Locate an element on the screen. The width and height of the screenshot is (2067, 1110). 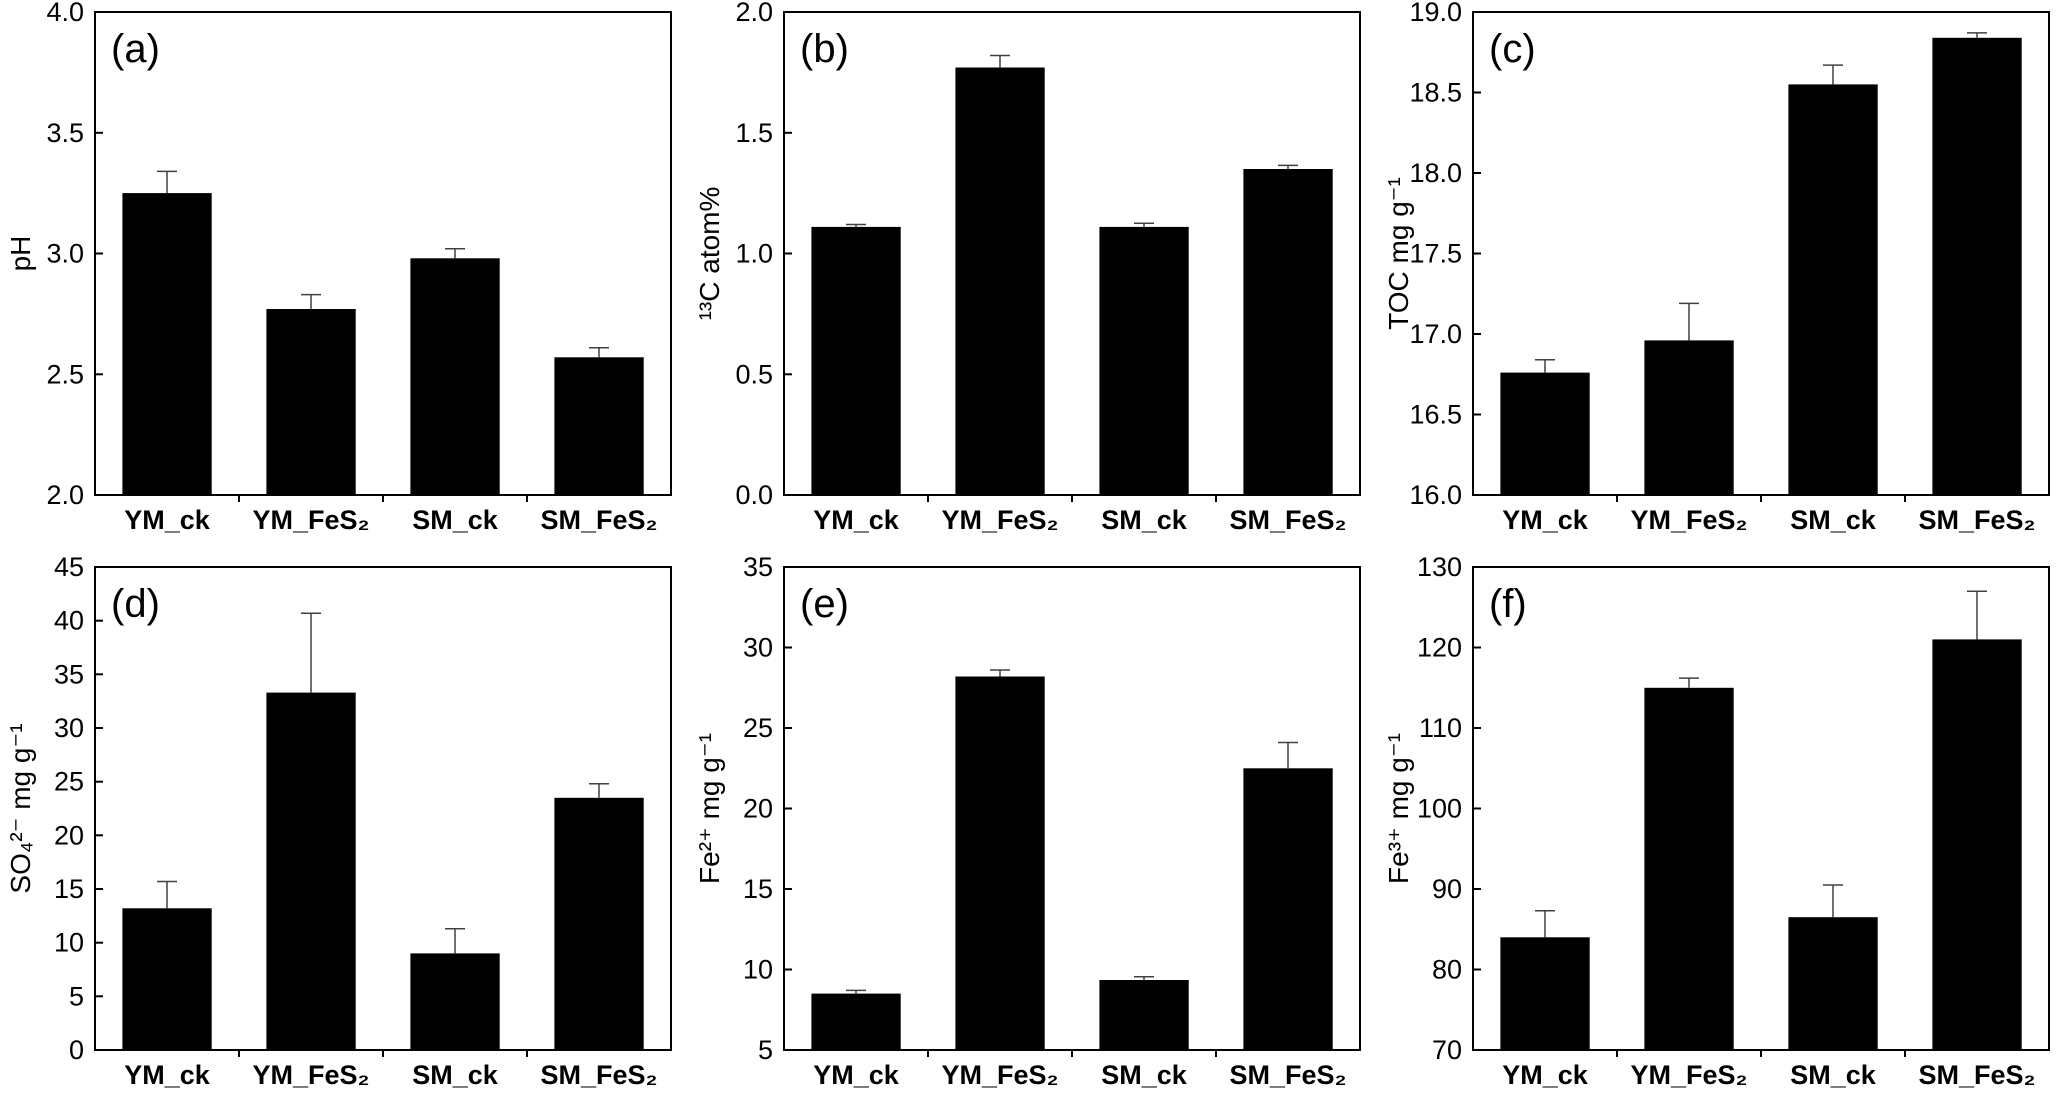
svg-text: (b) is located at coordinates (824, 49).